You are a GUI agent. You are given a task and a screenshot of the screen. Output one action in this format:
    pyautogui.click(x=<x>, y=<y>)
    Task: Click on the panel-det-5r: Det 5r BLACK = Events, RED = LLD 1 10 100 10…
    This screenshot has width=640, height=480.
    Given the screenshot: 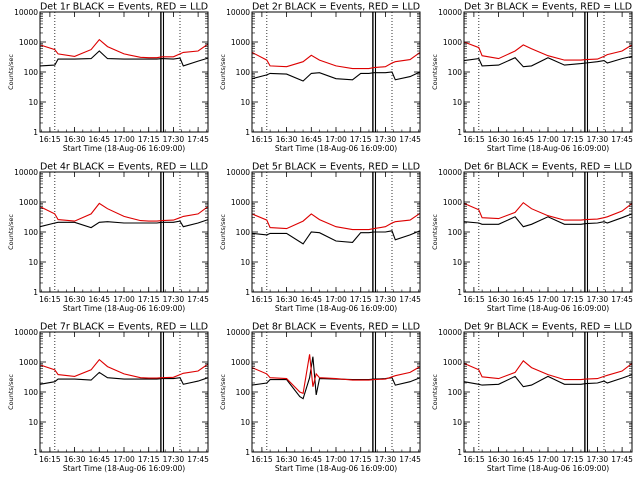 What is the action you would take?
    pyautogui.click(x=320, y=238)
    